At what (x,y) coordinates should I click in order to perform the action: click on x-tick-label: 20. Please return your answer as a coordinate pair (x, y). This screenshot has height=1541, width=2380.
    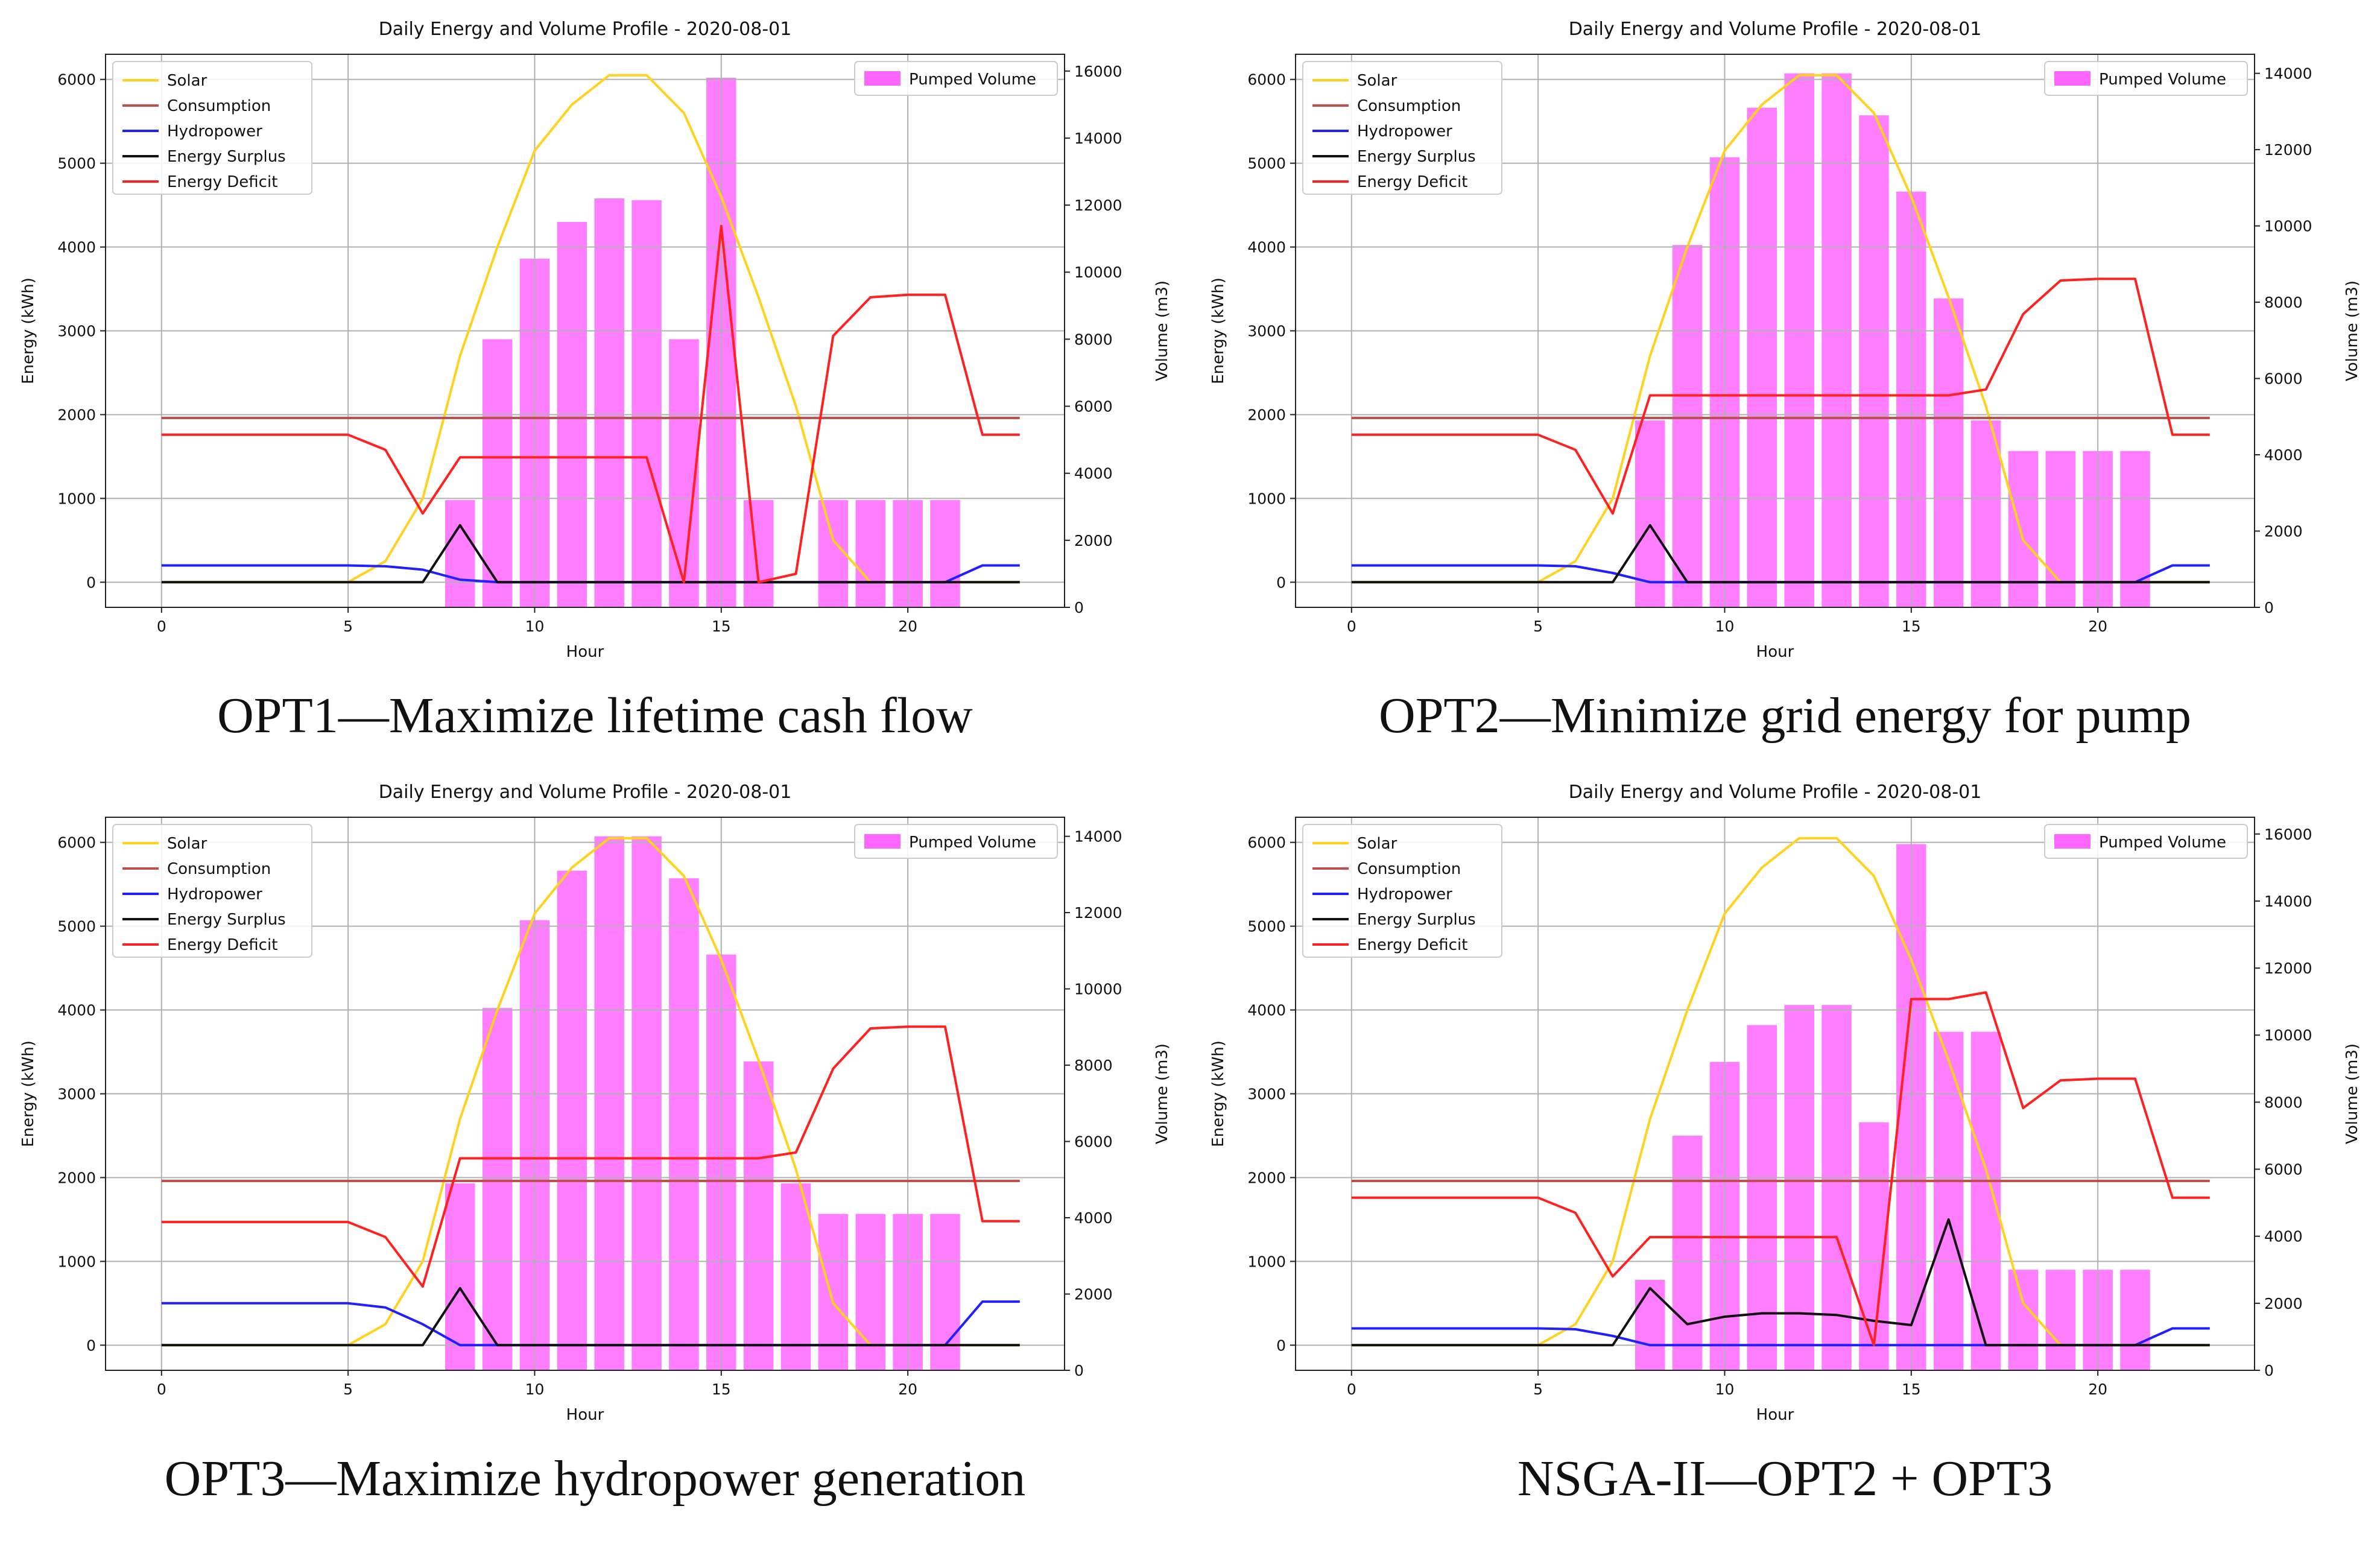
    Looking at the image, I should click on (2097, 1390).